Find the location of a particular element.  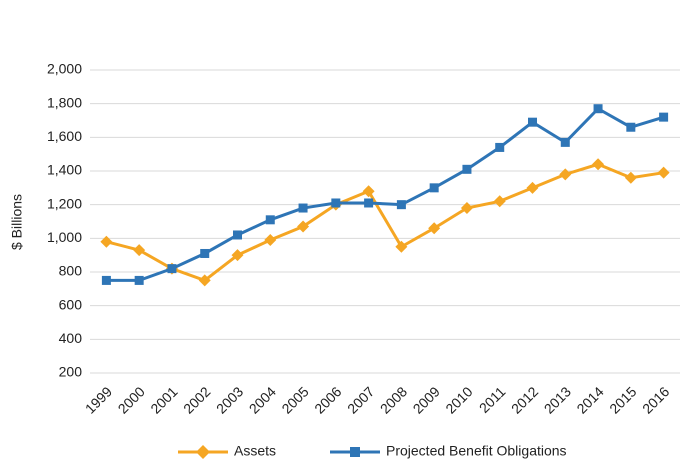

x-tick-label: 2011 is located at coordinates (492, 399).